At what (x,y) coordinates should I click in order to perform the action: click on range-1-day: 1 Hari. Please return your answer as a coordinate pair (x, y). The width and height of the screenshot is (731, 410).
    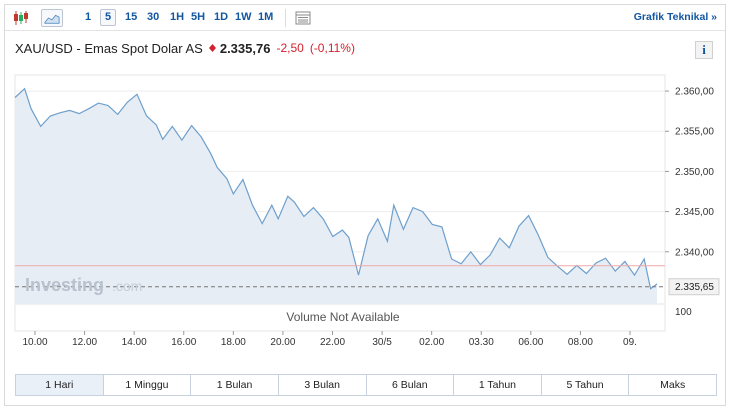
    Looking at the image, I should click on (60, 385).